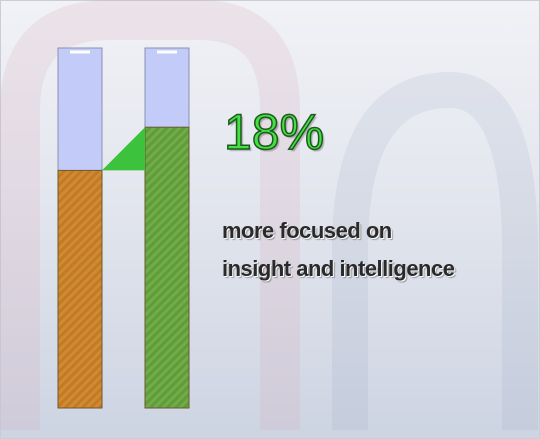 Image resolution: width=540 pixels, height=439 pixels. Describe the element at coordinates (274, 132) in the screenshot. I see `headline: 18%` at that location.